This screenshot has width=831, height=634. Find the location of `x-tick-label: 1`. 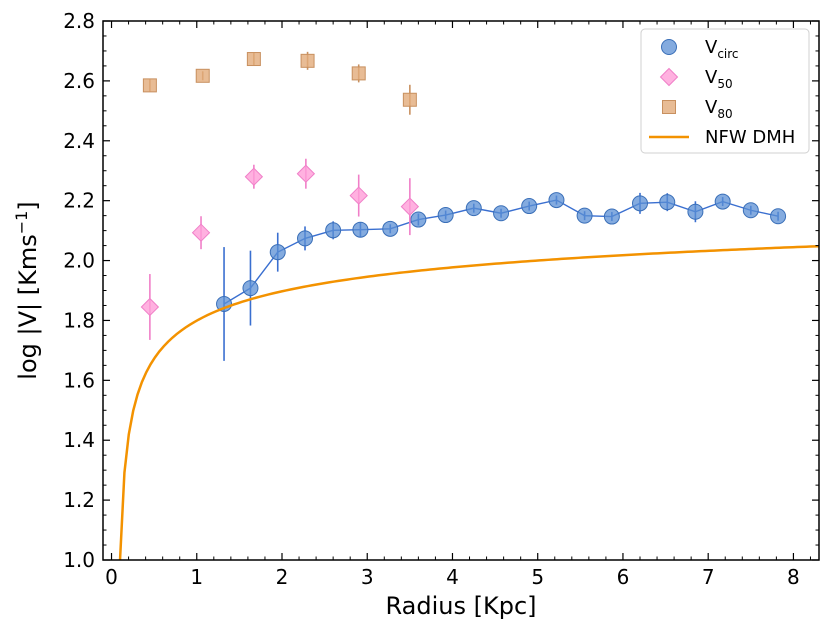

x-tick-label: 1 is located at coordinates (196, 577).